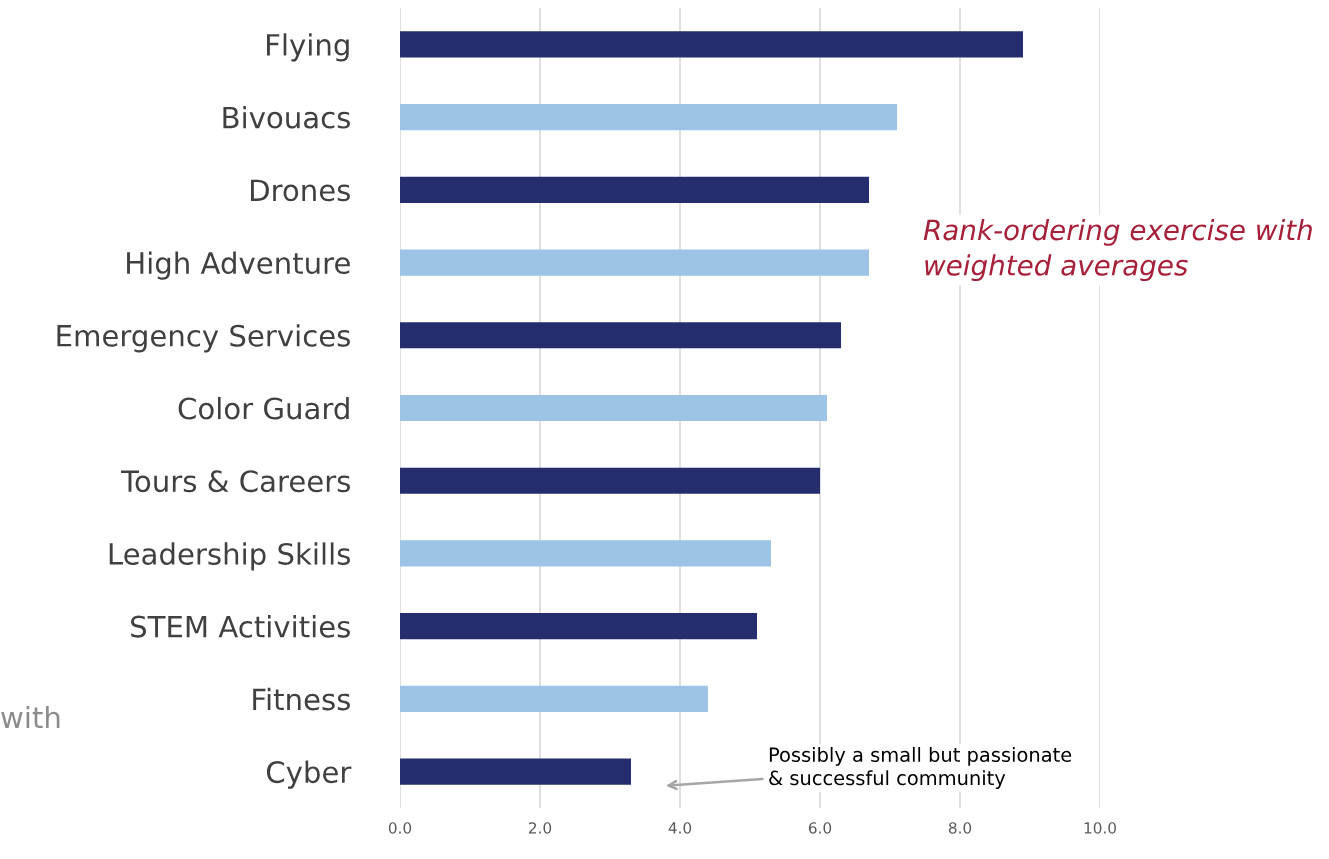 This screenshot has width=1329, height=859. Describe the element at coordinates (960, 828) in the screenshot. I see `x-tick-label: 8.0` at that location.